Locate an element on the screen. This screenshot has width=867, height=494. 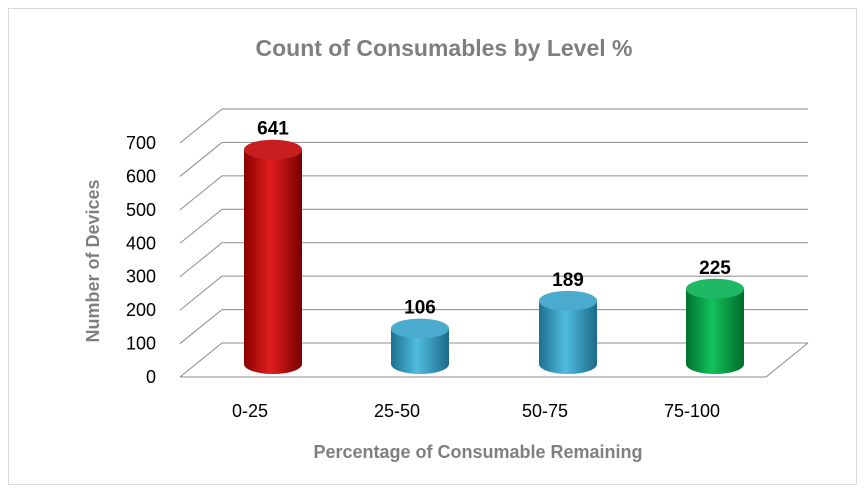
y-tick-label: 100 is located at coordinates (141, 344).